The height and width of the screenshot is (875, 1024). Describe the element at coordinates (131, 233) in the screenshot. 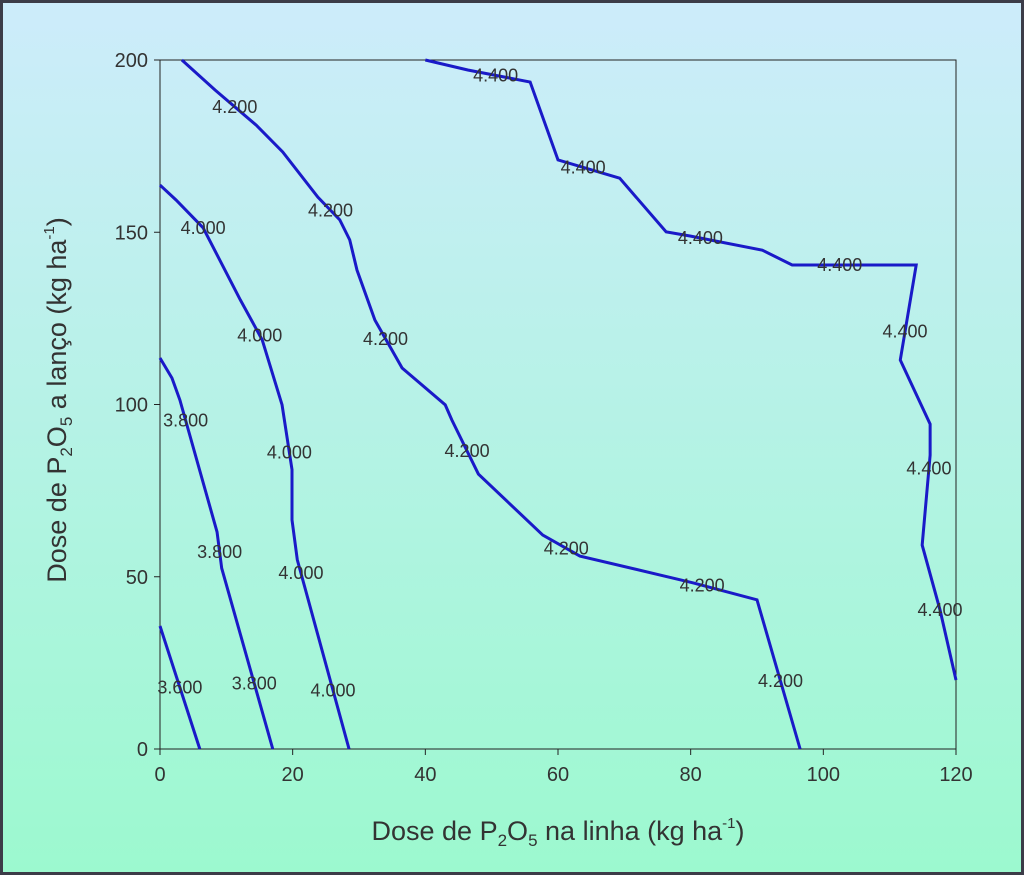

I see `y-tick-label: 150` at that location.